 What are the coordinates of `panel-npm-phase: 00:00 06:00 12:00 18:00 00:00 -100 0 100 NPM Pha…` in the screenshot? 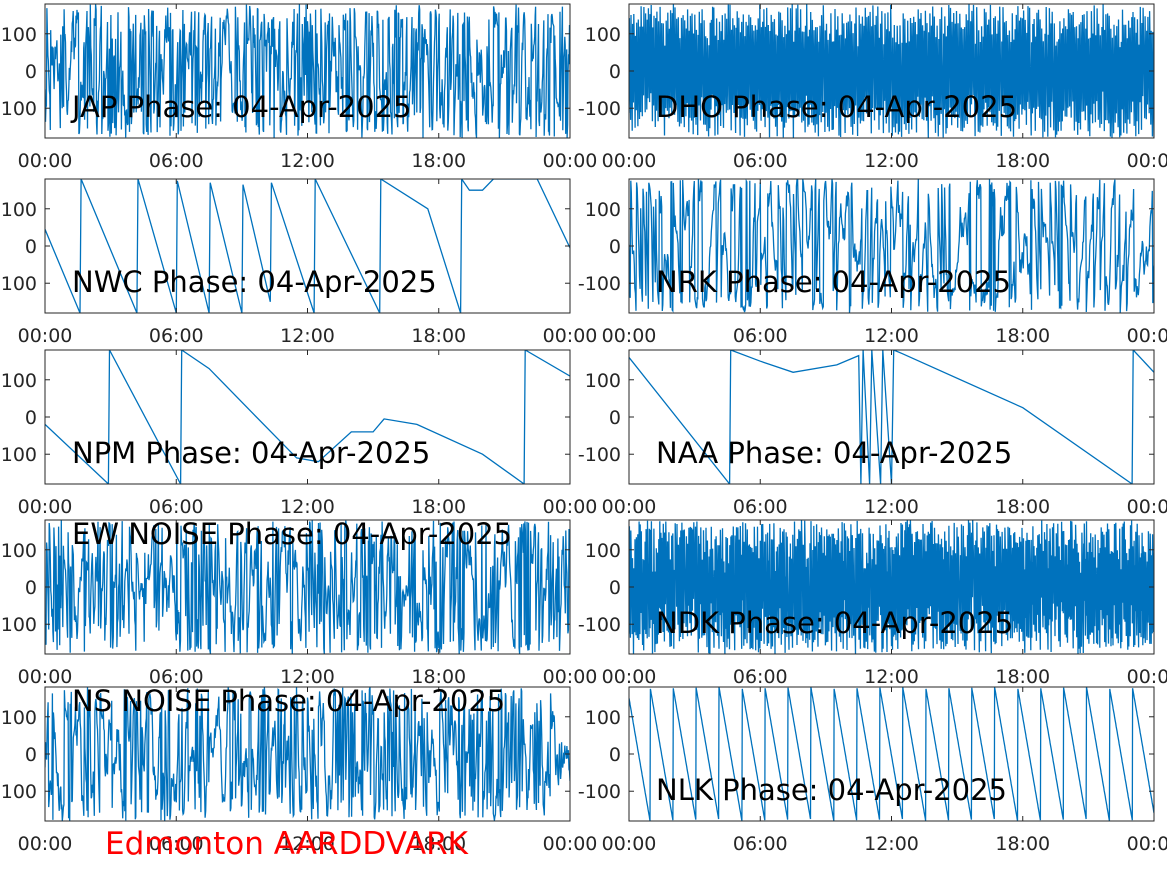 It's located at (299, 433).